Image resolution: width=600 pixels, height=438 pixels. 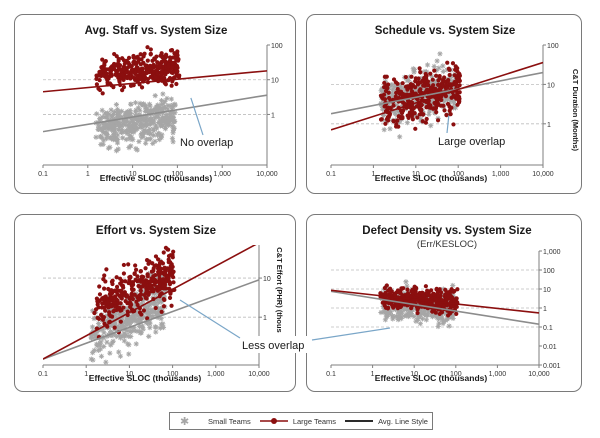 I want to click on y-tick-label: 1,000, so click(x=552, y=252).